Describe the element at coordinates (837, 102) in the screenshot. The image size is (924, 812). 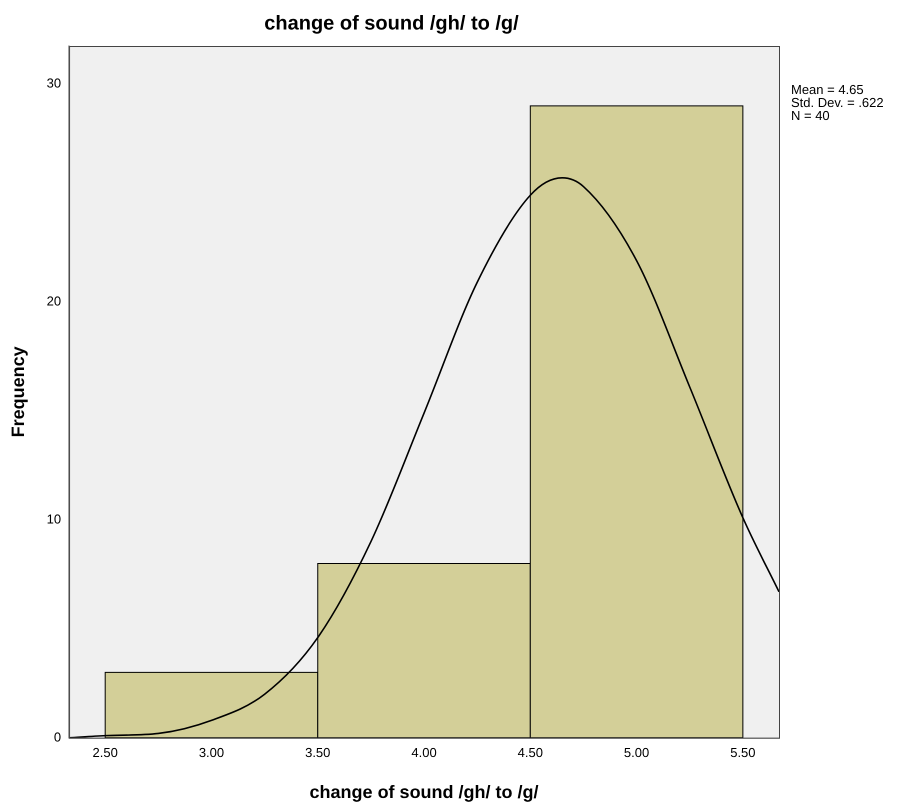
I see `text: Std. Dev. = .622` at that location.